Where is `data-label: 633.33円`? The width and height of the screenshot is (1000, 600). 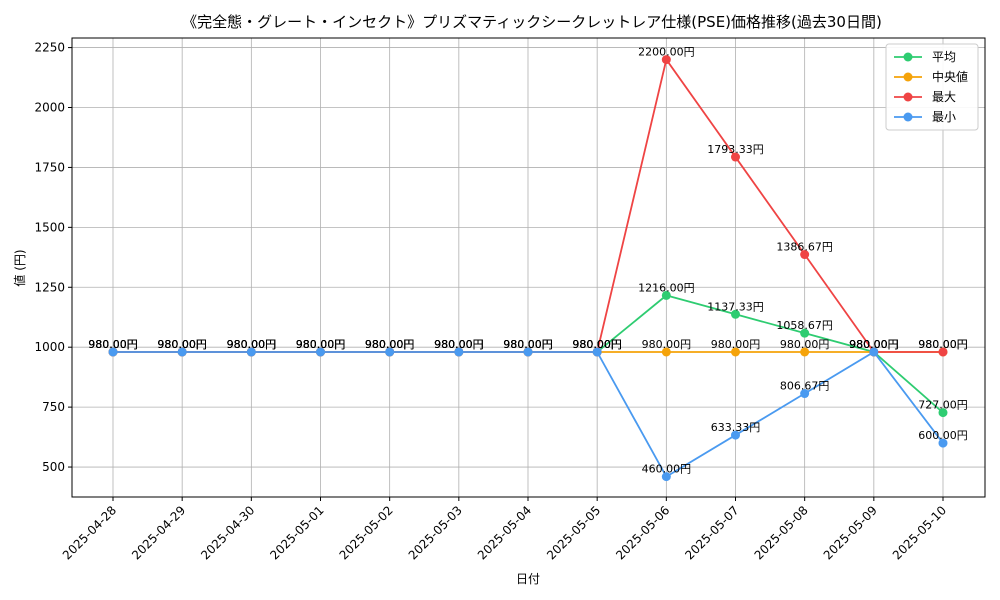
data-label: 633.33円 is located at coordinates (736, 427).